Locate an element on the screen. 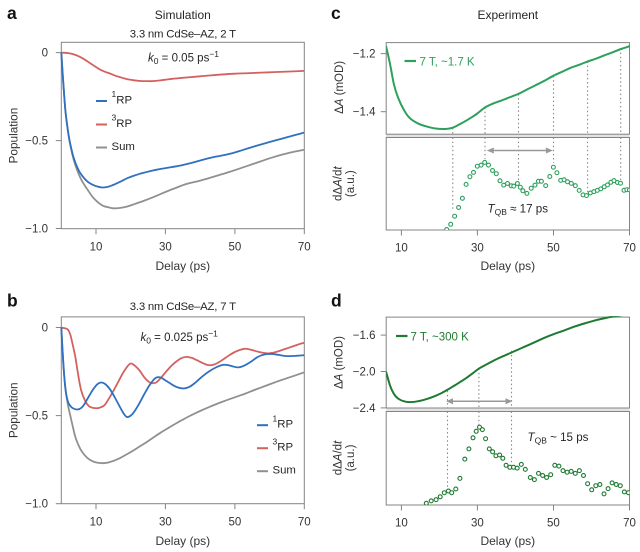 The height and width of the screenshot is (552, 640). svg-text: Experiment is located at coordinates (507, 15).